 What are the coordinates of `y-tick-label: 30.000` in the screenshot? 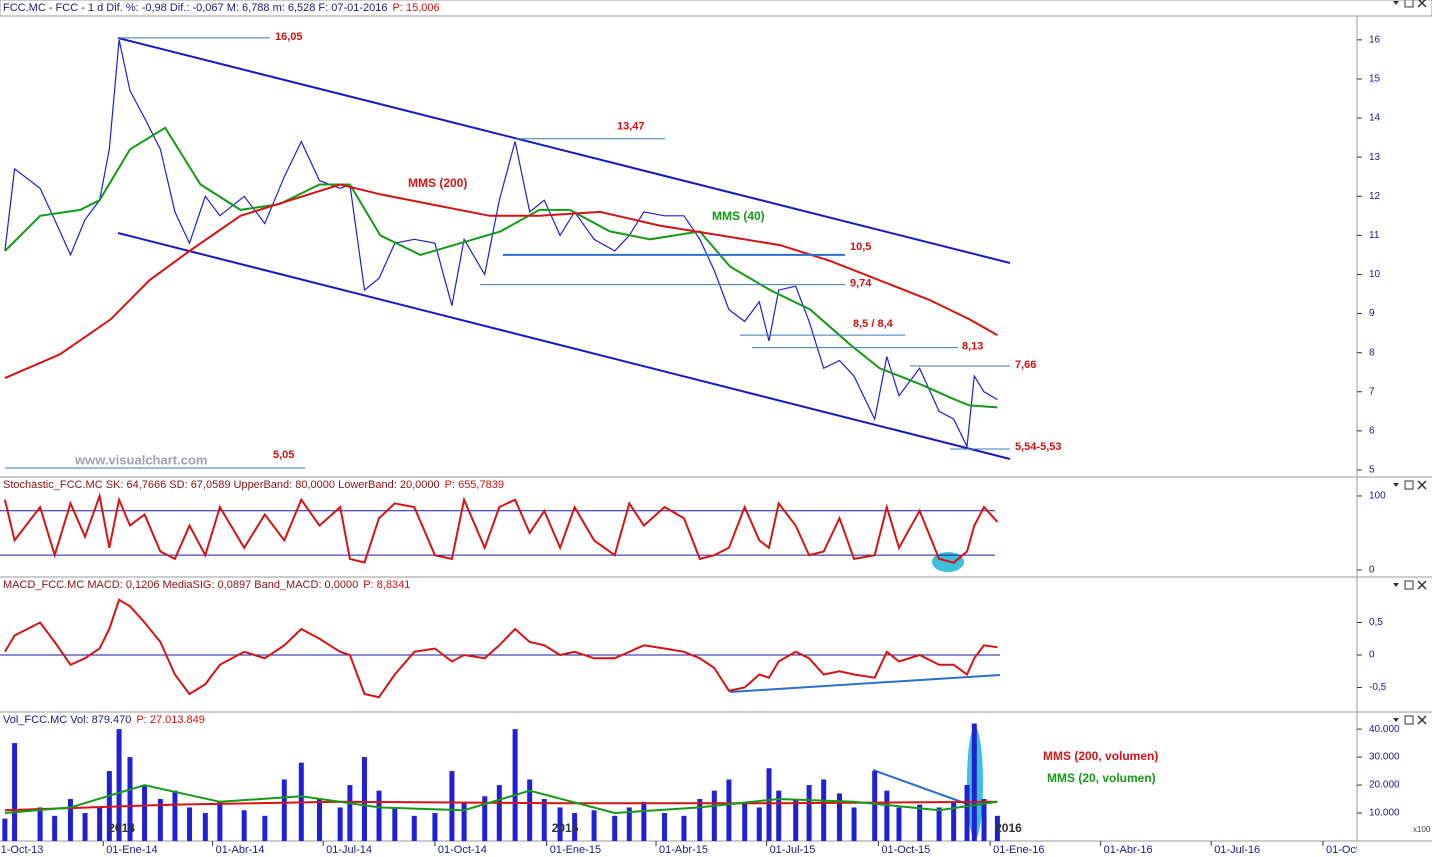 It's located at (1384, 757).